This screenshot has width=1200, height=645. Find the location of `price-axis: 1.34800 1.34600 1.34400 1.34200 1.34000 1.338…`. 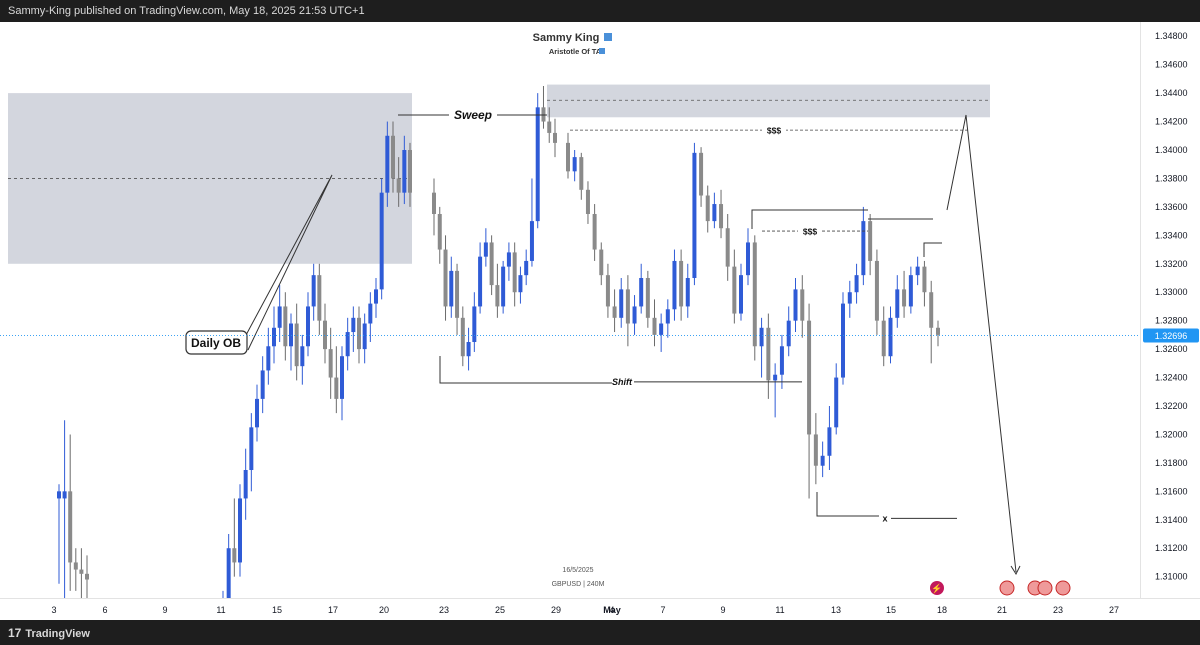

price-axis: 1.34800 1.34600 1.34400 1.34200 1.34000 1.338… is located at coordinates (1170, 310).